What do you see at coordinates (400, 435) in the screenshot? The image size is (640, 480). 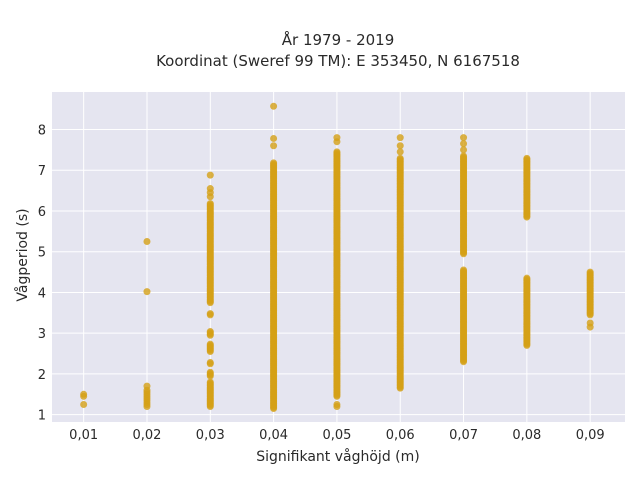 I see `x-tick-label: 0,06` at bounding box center [400, 435].